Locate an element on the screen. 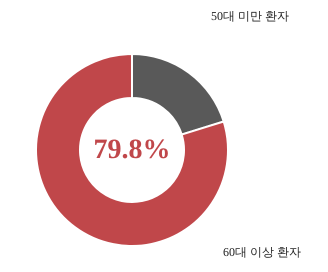  data-label: 79.8% is located at coordinates (132, 149).